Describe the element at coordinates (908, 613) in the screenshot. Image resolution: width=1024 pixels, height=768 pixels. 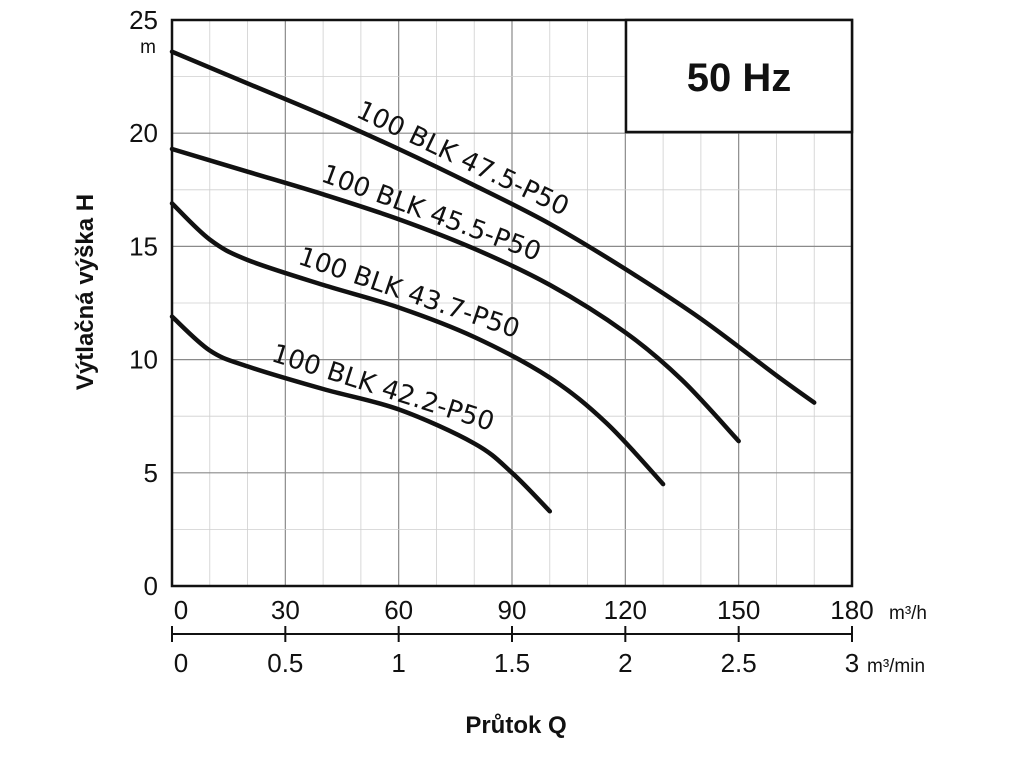
I see `x-axis-flow-m3h-unit: m³/h` at that location.